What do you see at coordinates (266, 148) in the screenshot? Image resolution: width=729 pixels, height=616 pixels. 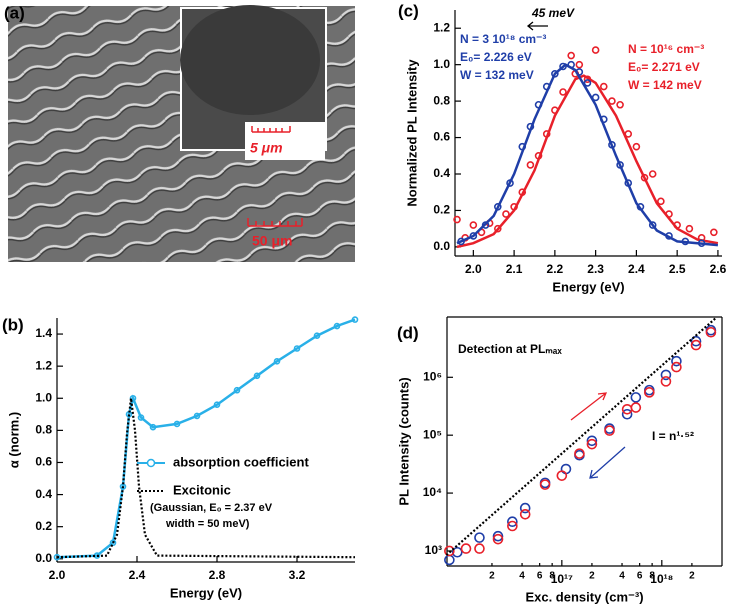 I see `inset-scale-label: 5 μm` at bounding box center [266, 148].